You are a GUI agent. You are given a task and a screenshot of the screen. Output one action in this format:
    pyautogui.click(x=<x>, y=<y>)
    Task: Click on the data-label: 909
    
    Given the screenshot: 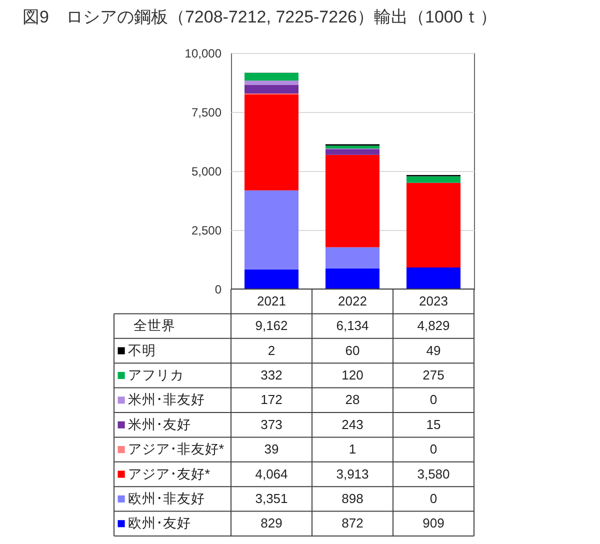 What is the action you would take?
    pyautogui.click(x=433, y=523)
    